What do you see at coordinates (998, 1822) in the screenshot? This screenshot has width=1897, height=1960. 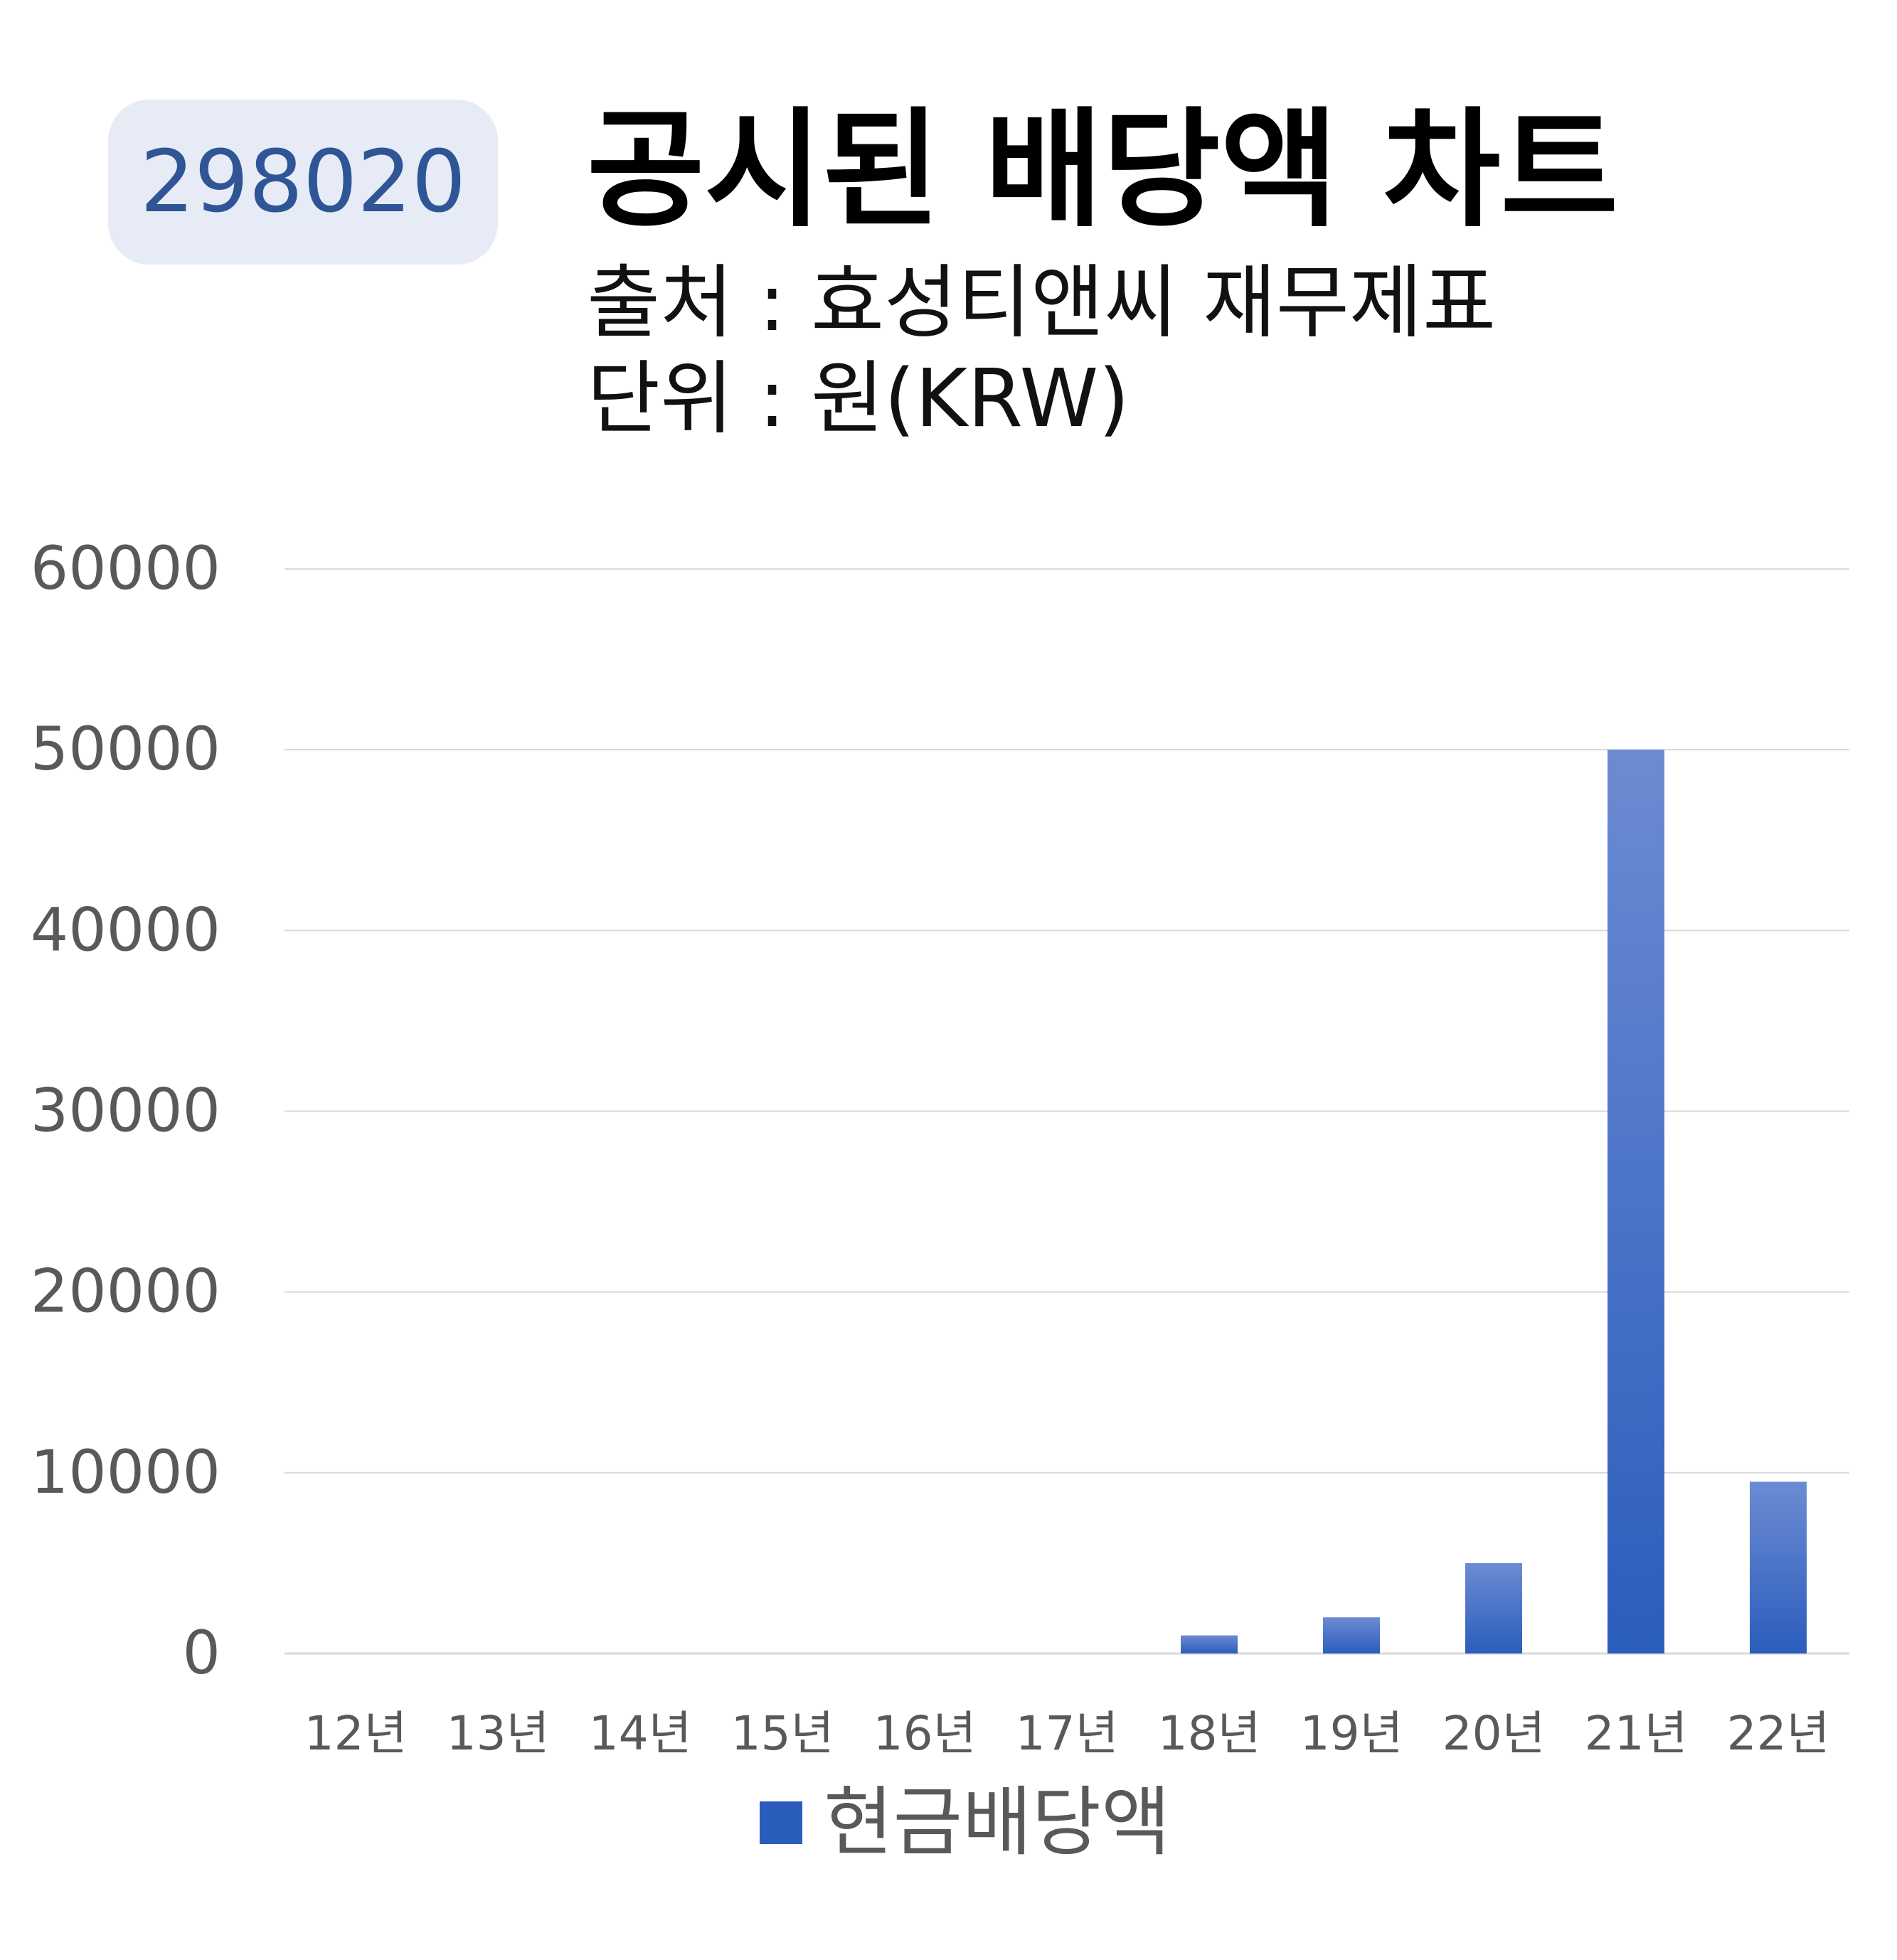 I see `legend-label: 현금배당액` at bounding box center [998, 1822].